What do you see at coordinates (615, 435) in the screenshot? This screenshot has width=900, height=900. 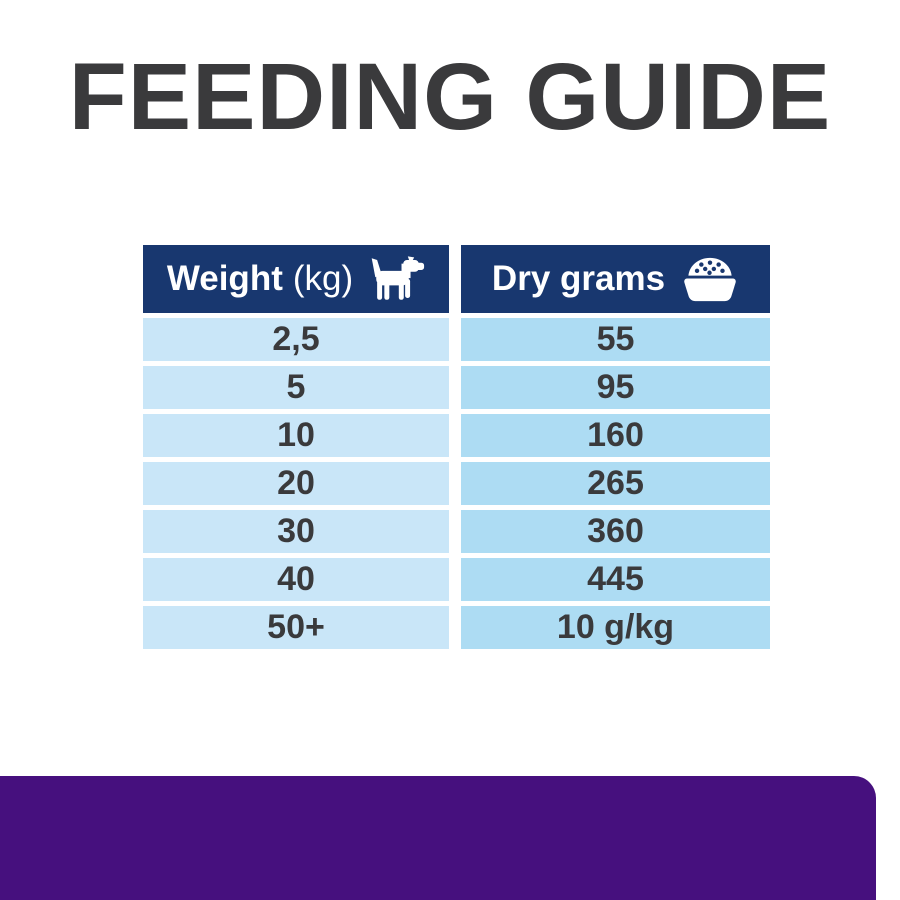 I see `dry-cell-row-3: 160` at bounding box center [615, 435].